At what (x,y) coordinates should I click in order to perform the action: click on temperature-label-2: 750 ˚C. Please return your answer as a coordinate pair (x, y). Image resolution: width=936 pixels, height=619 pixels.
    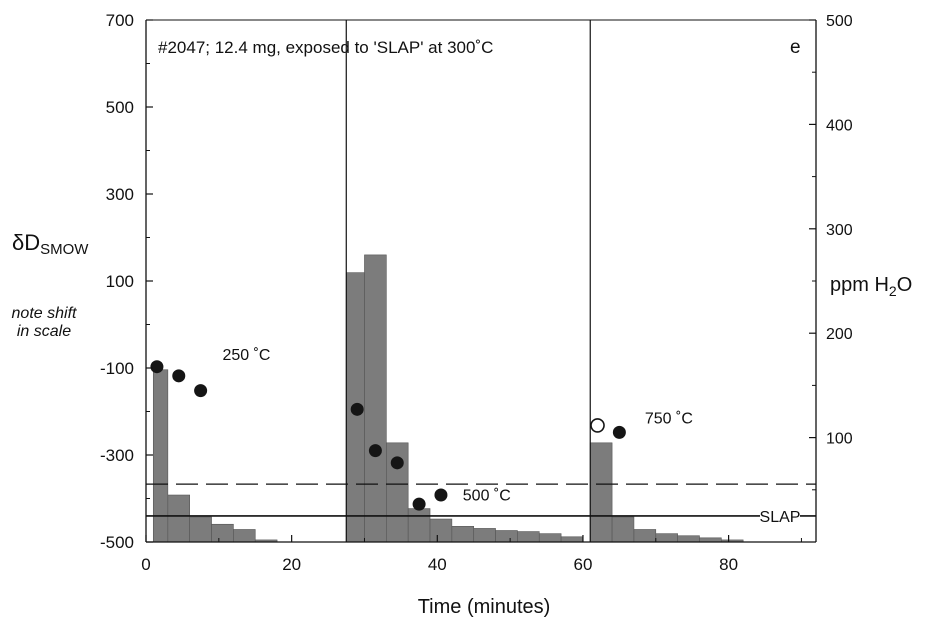
    Looking at the image, I should click on (669, 419).